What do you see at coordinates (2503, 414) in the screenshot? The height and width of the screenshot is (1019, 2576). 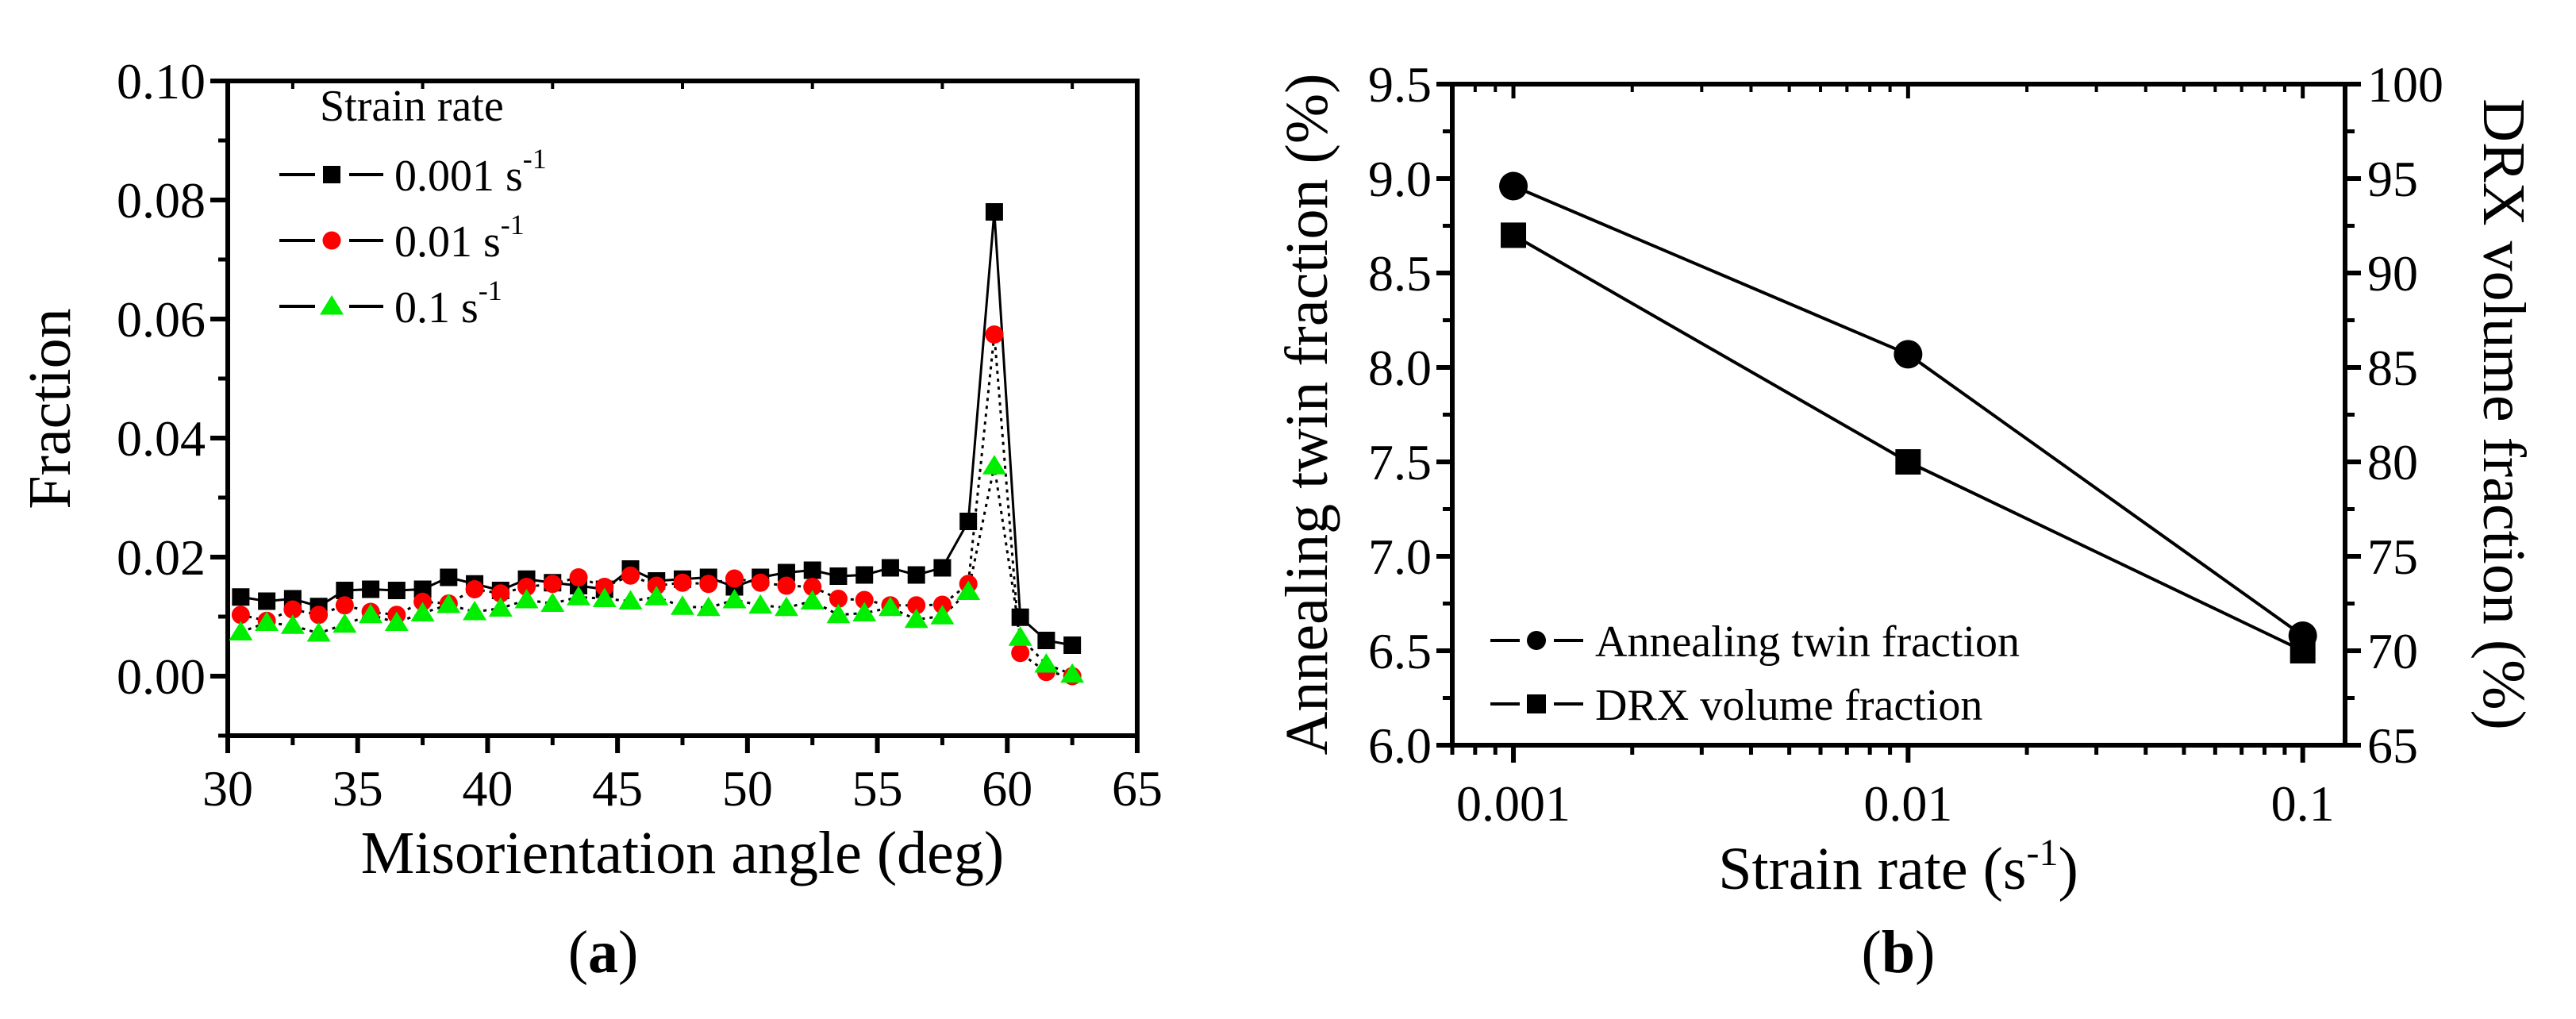 I see `y-axis-title-b-right: DRX volume fraction (%)` at bounding box center [2503, 414].